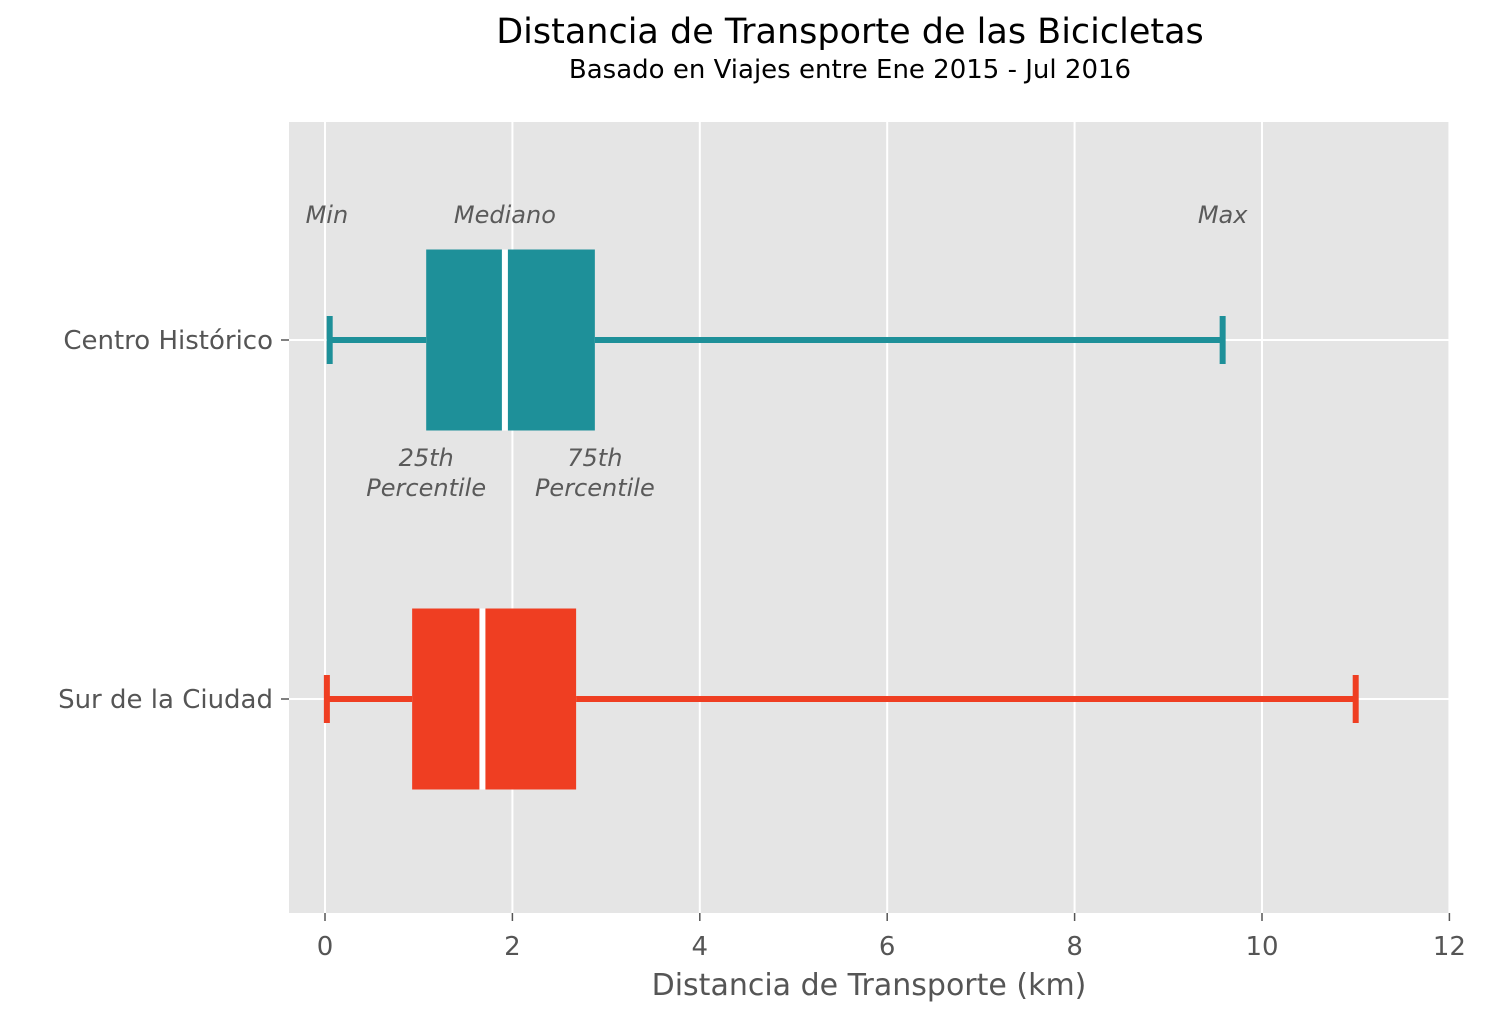  What do you see at coordinates (1449, 947) in the screenshot?
I see `x-tick-label: 12` at bounding box center [1449, 947].